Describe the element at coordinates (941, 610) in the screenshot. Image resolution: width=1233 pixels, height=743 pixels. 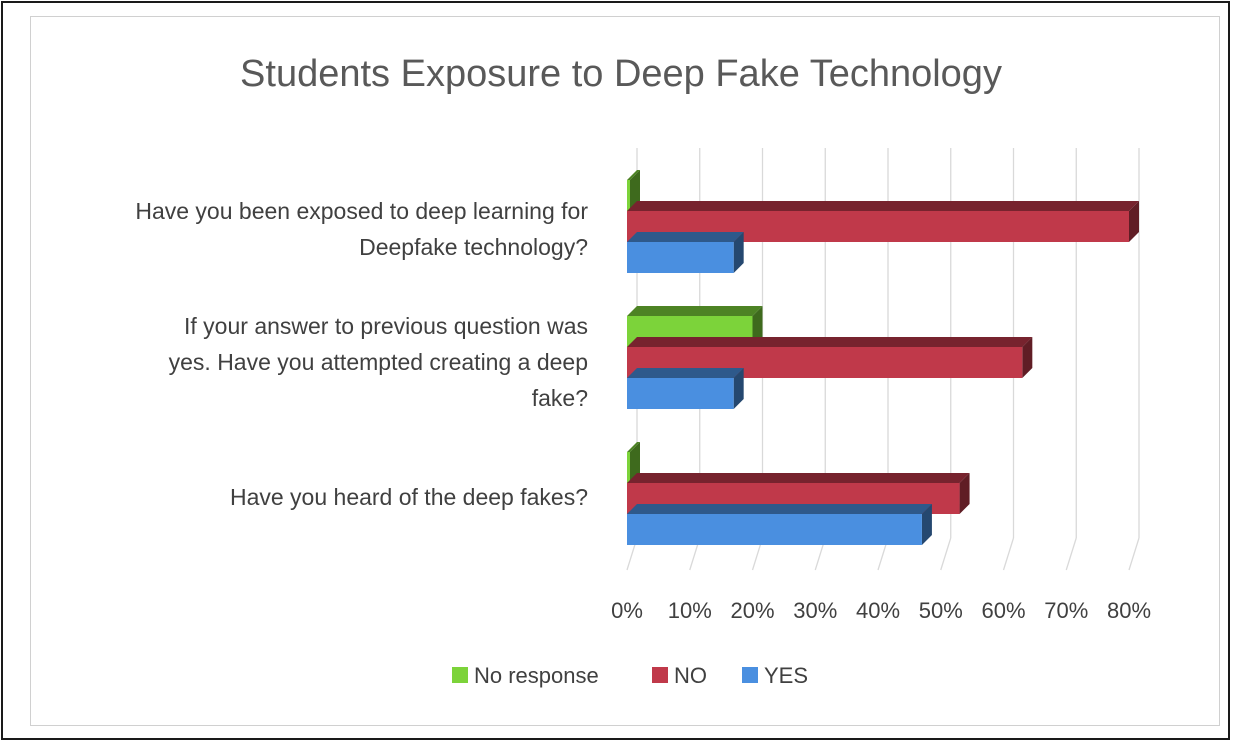
I see `x-tick-label: 50%` at that location.